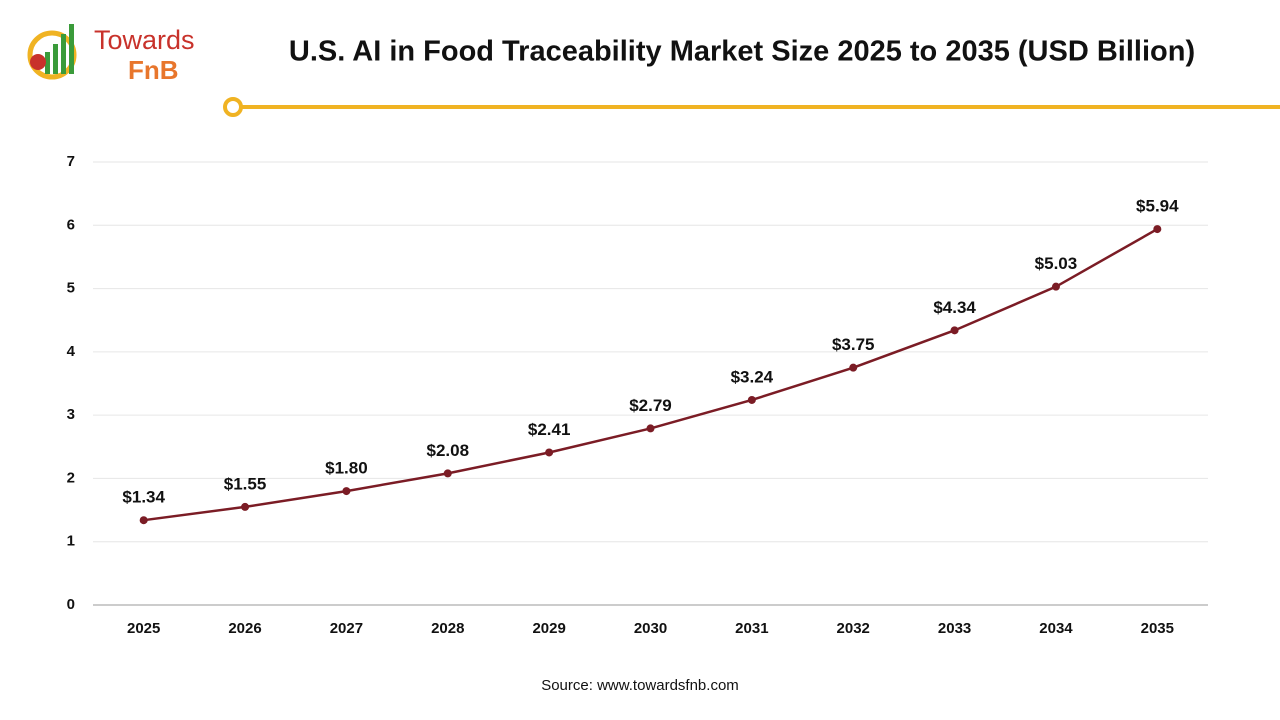 The width and height of the screenshot is (1280, 720). Describe the element at coordinates (640, 685) in the screenshot. I see `source: Source: www.towardsfnb.com` at that location.